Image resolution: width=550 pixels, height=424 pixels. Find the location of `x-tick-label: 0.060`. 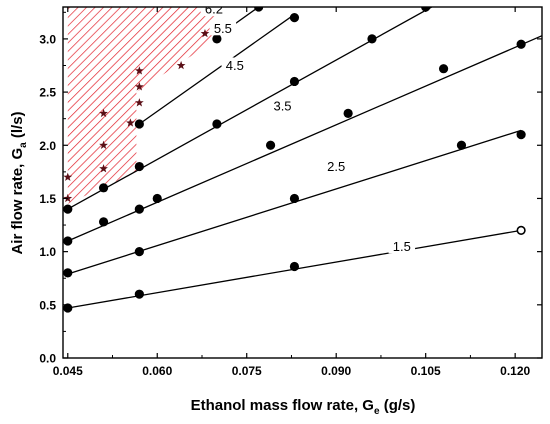

x-tick-label: 0.060 is located at coordinates (157, 371).